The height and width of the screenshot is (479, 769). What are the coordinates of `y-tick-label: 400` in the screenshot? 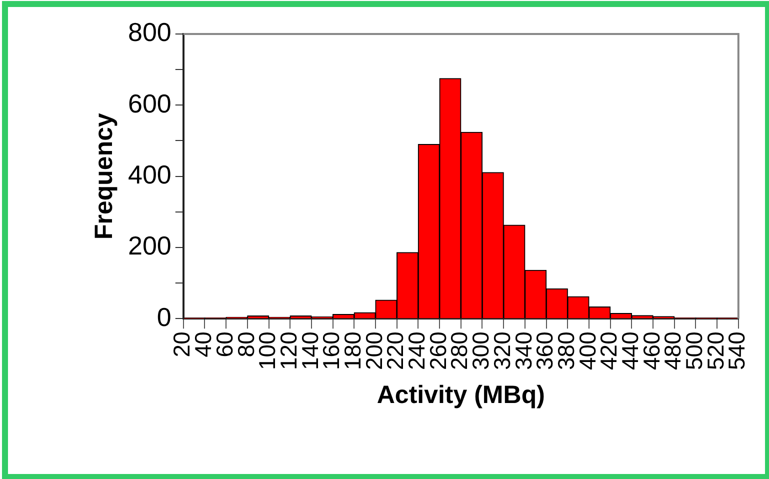 It's located at (150, 174).